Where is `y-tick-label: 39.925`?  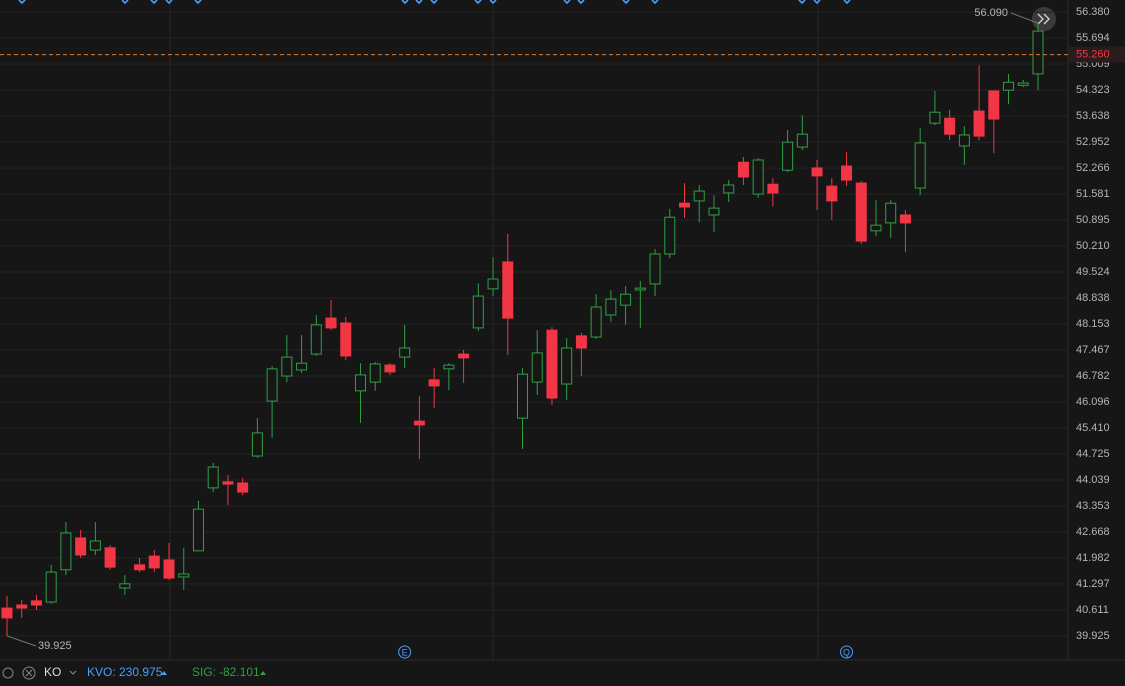
y-tick-label: 39.925 is located at coordinates (1093, 636).